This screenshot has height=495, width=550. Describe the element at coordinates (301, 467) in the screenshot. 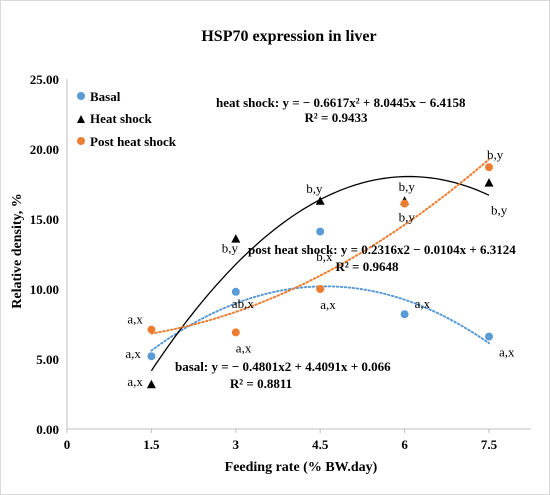

I see `x-axis-title: Feeding rate (% BW.day)` at that location.